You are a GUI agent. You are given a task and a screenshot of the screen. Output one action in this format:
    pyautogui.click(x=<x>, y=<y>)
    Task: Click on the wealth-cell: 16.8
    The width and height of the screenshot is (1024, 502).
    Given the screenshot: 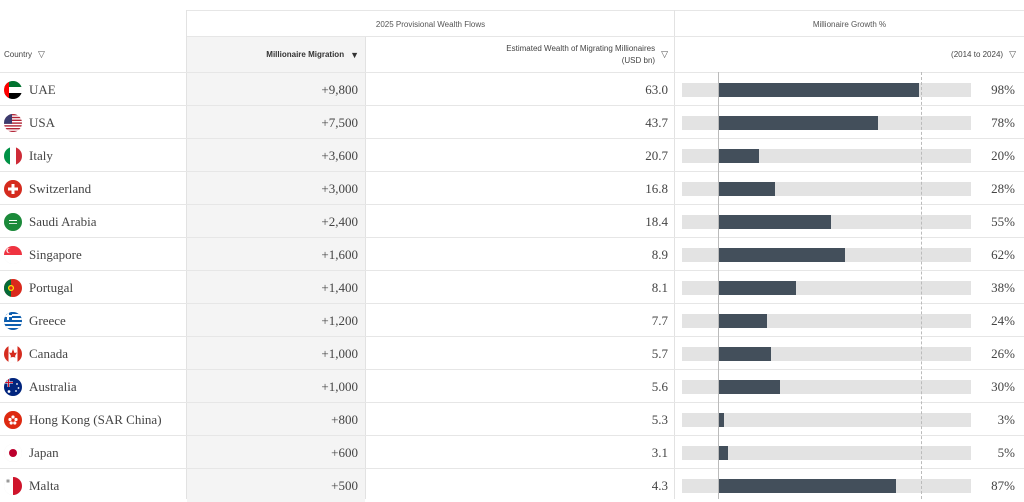 What is the action you would take?
    pyautogui.click(x=520, y=188)
    